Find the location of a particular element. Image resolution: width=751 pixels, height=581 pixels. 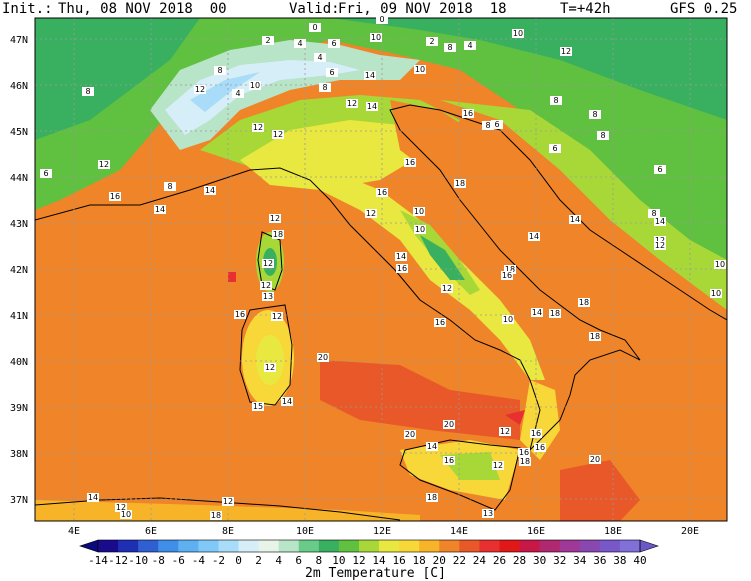

temperature-value-label: 15 is located at coordinates (258, 406).